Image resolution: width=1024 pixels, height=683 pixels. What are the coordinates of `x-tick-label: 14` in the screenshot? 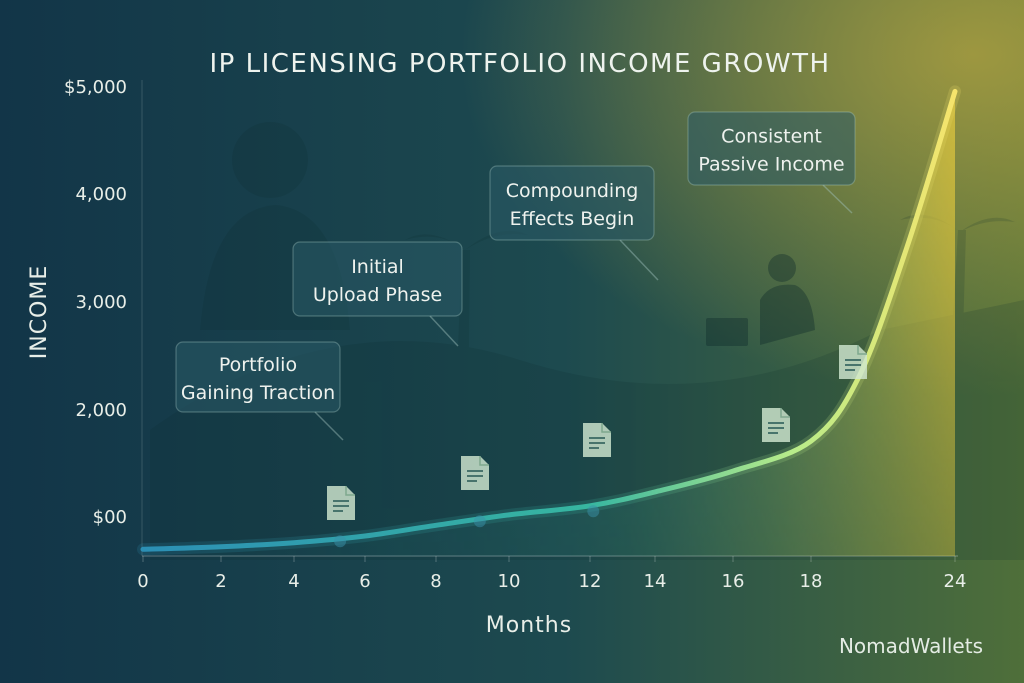 It's located at (655, 581).